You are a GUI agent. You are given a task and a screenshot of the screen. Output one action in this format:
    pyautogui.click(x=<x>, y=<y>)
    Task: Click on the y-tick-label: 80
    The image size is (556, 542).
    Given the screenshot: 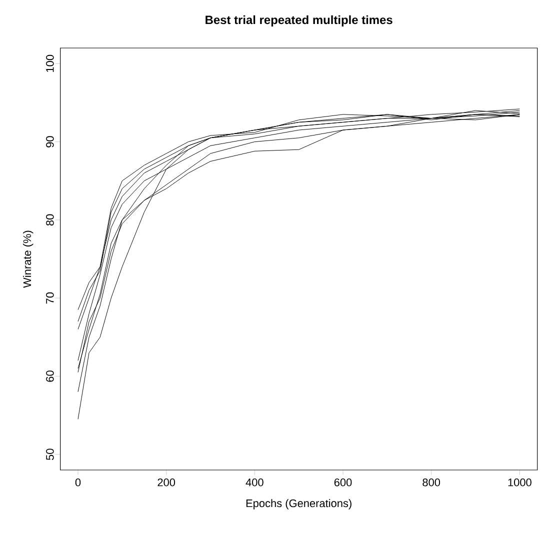 What is the action you would take?
    pyautogui.click(x=50, y=220)
    